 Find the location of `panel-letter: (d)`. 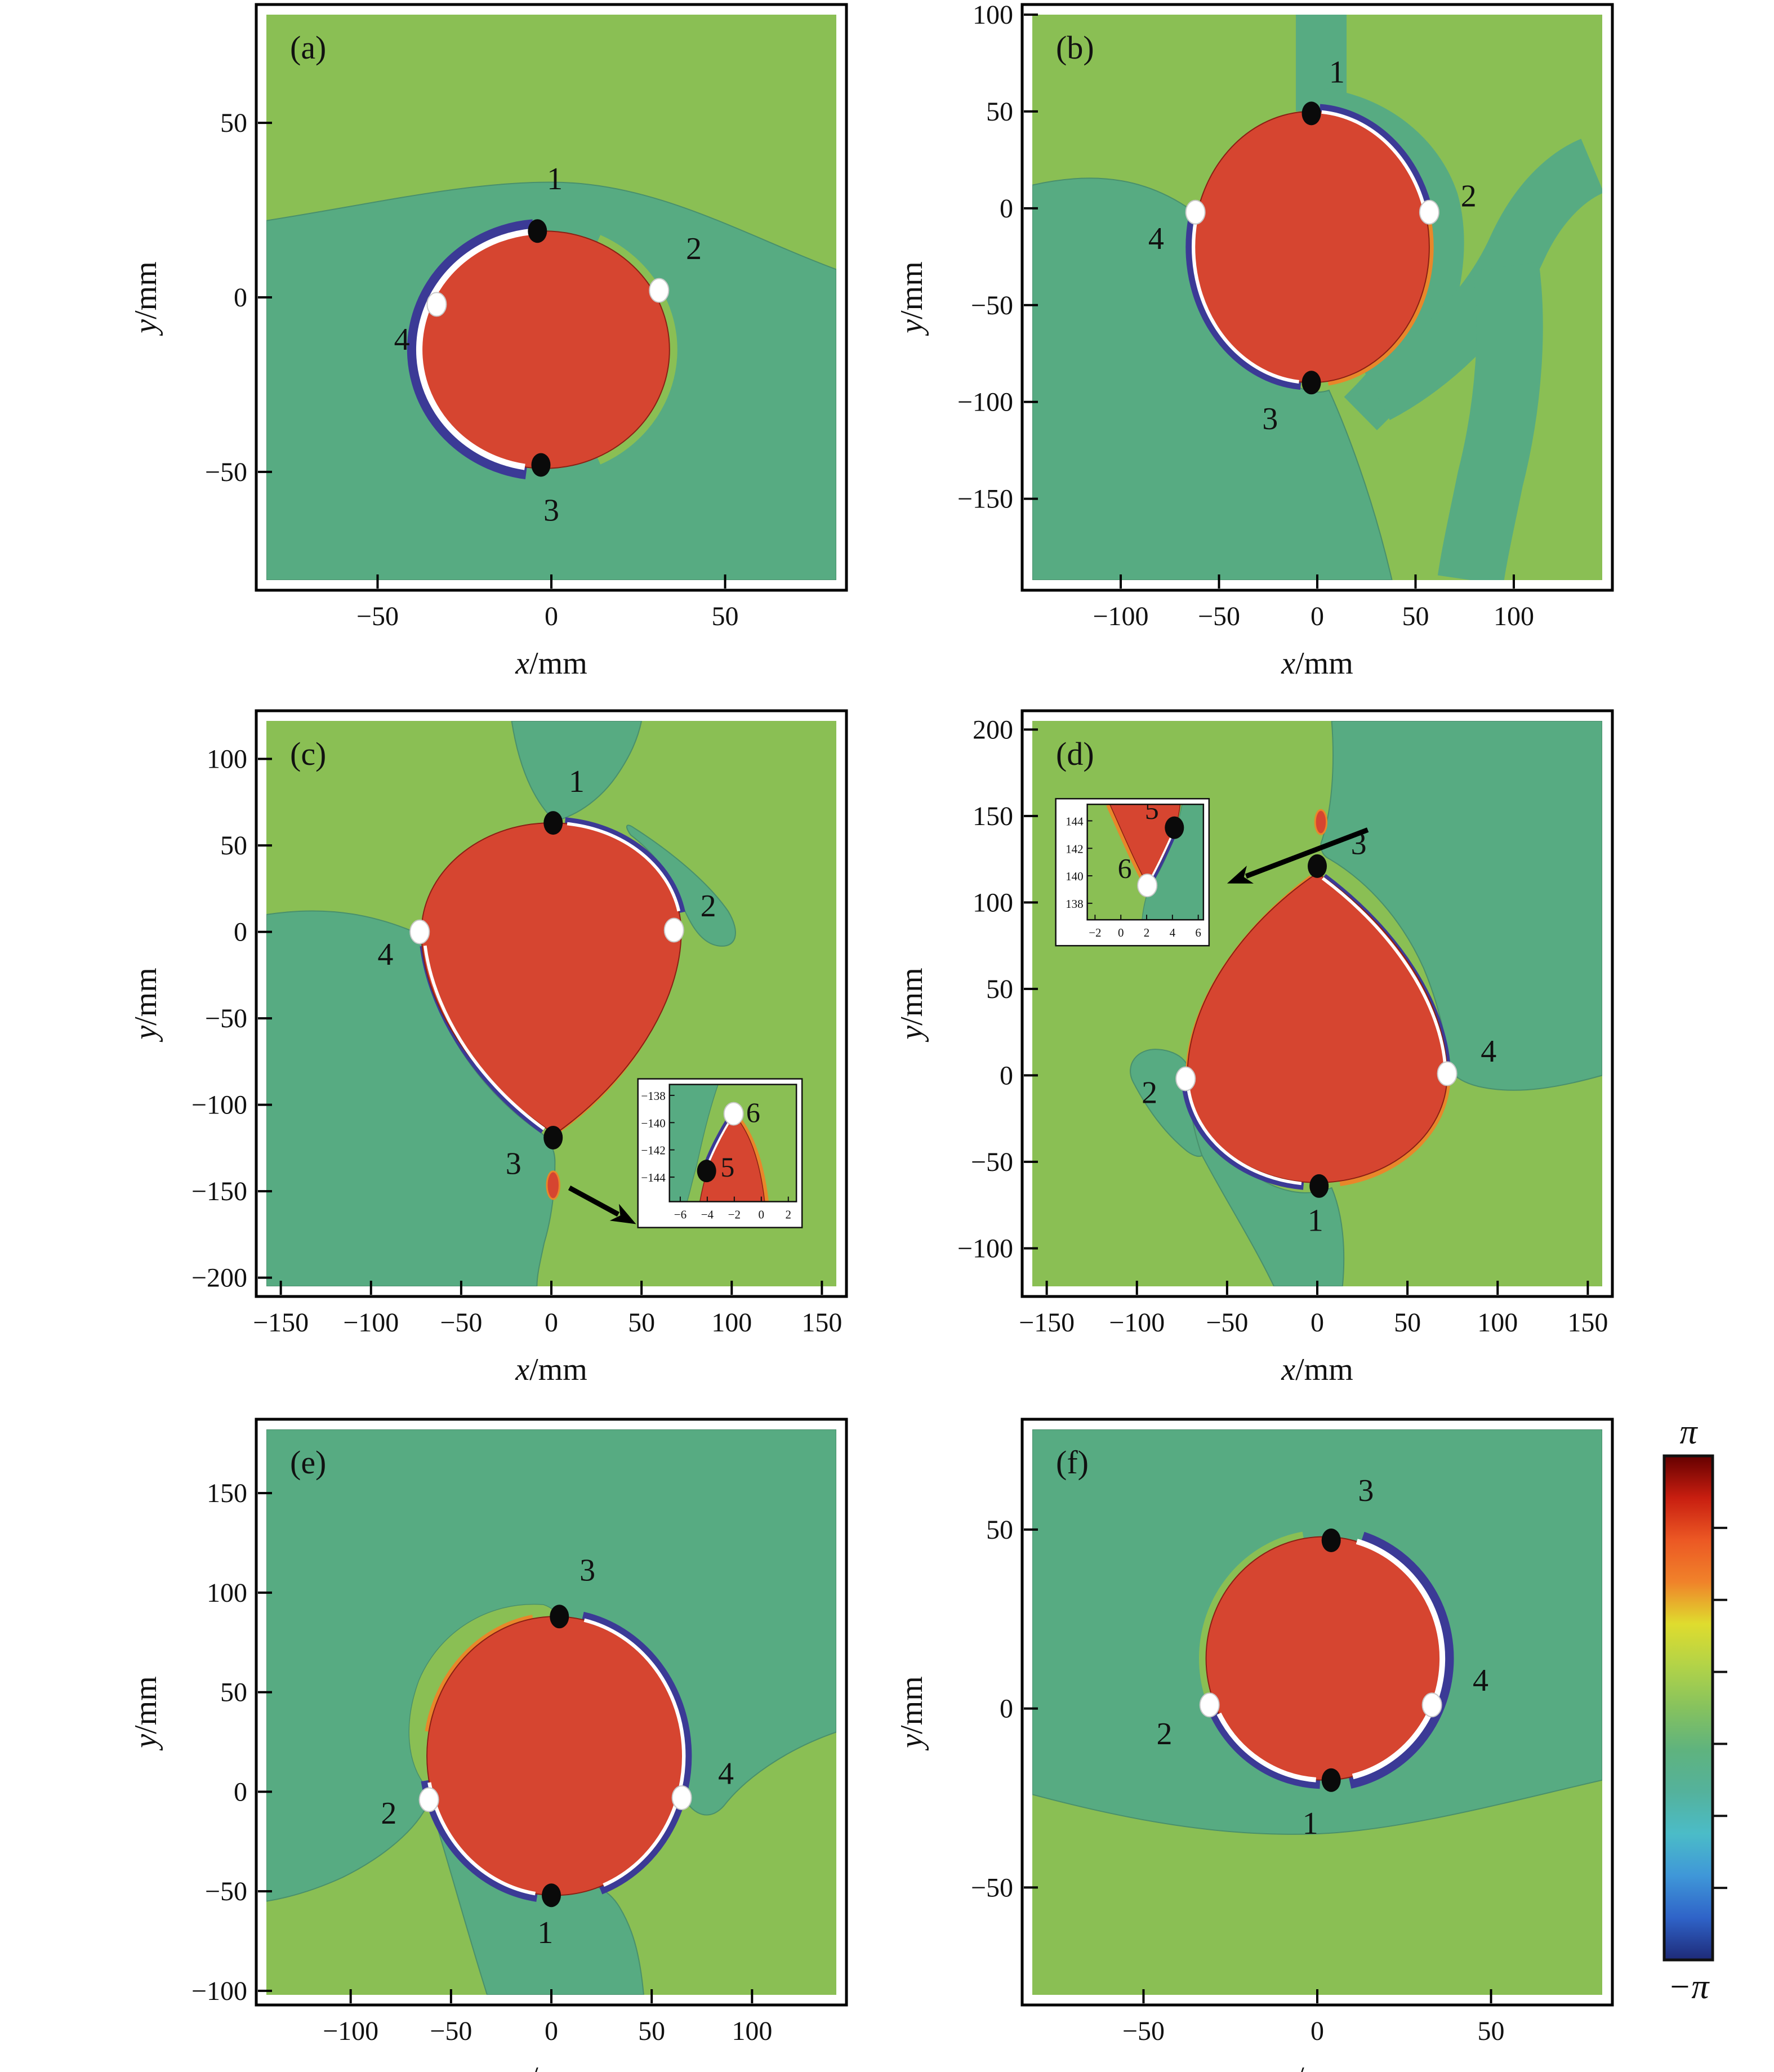

panel-letter: (d) is located at coordinates (1075, 754).